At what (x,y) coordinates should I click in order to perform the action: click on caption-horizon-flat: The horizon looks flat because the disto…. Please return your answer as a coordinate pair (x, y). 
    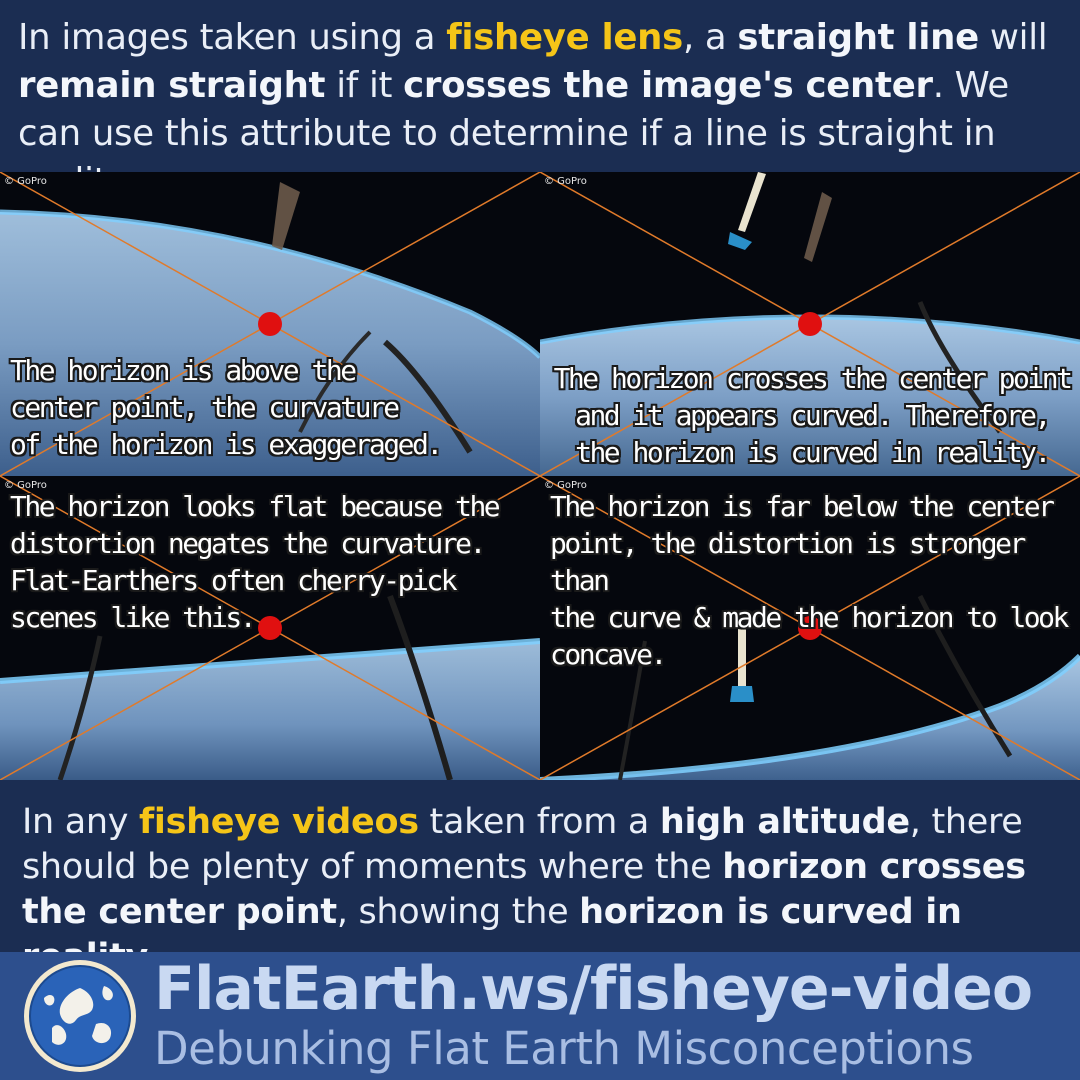
    Looking at the image, I should click on (255, 562).